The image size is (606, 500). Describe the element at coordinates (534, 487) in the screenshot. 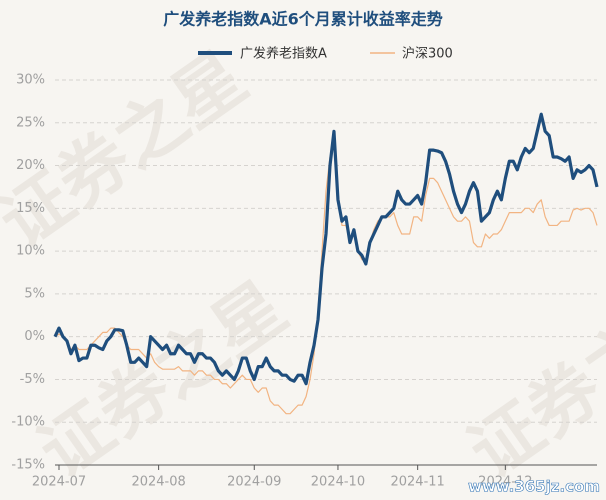

I see `site-watermark: www.365jz.com` at that location.